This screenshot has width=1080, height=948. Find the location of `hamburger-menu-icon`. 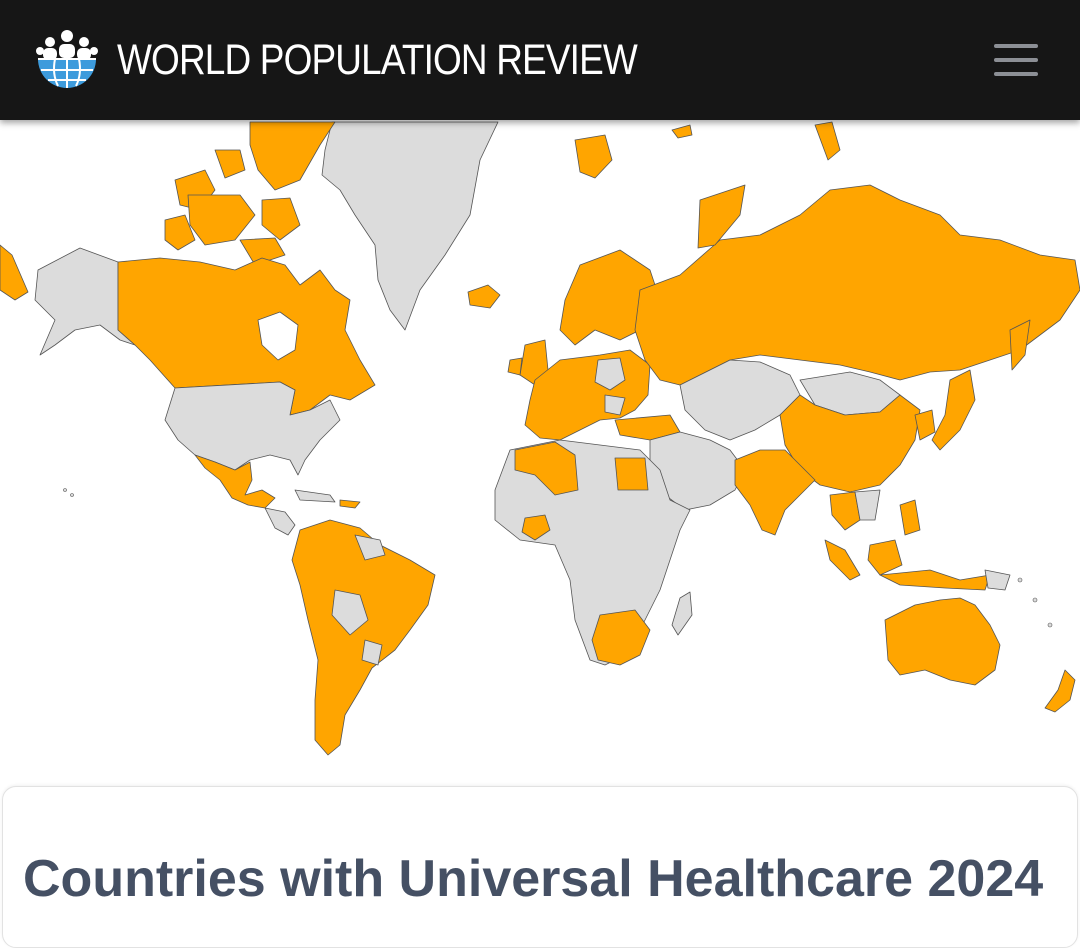

hamburger-menu-icon is located at coordinates (1016, 60).